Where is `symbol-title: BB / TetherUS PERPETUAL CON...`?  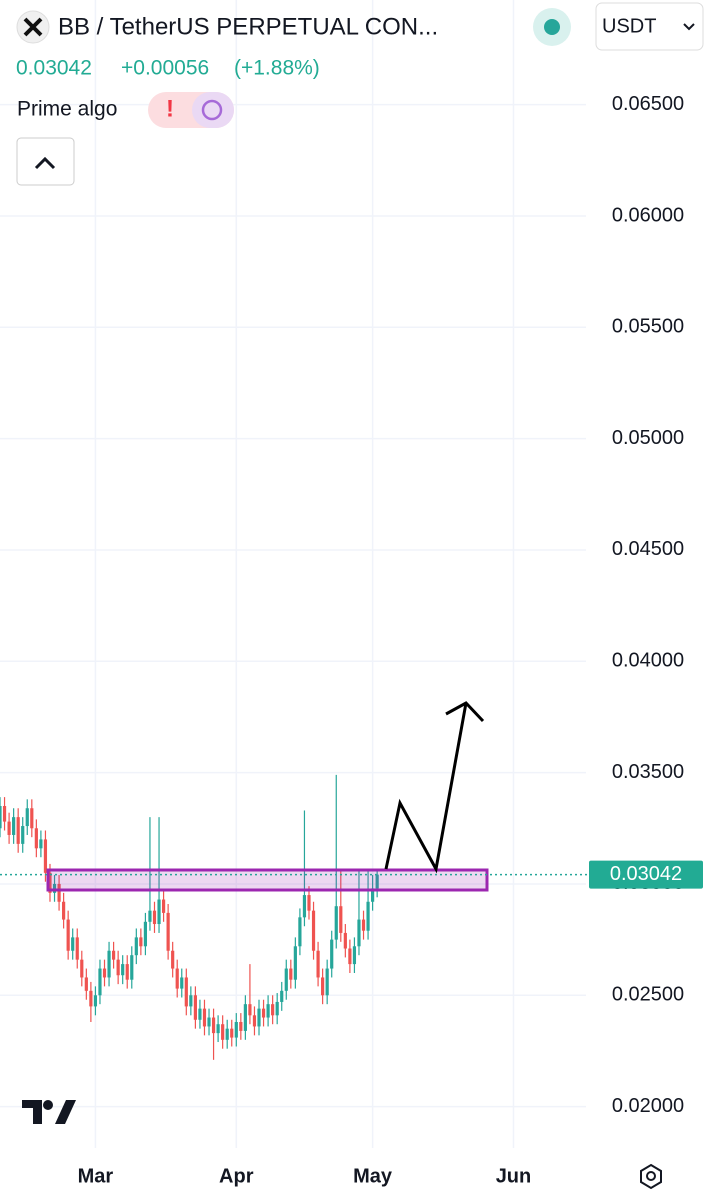
symbol-title: BB / TetherUS PERPETUAL CON... is located at coordinates (248, 26).